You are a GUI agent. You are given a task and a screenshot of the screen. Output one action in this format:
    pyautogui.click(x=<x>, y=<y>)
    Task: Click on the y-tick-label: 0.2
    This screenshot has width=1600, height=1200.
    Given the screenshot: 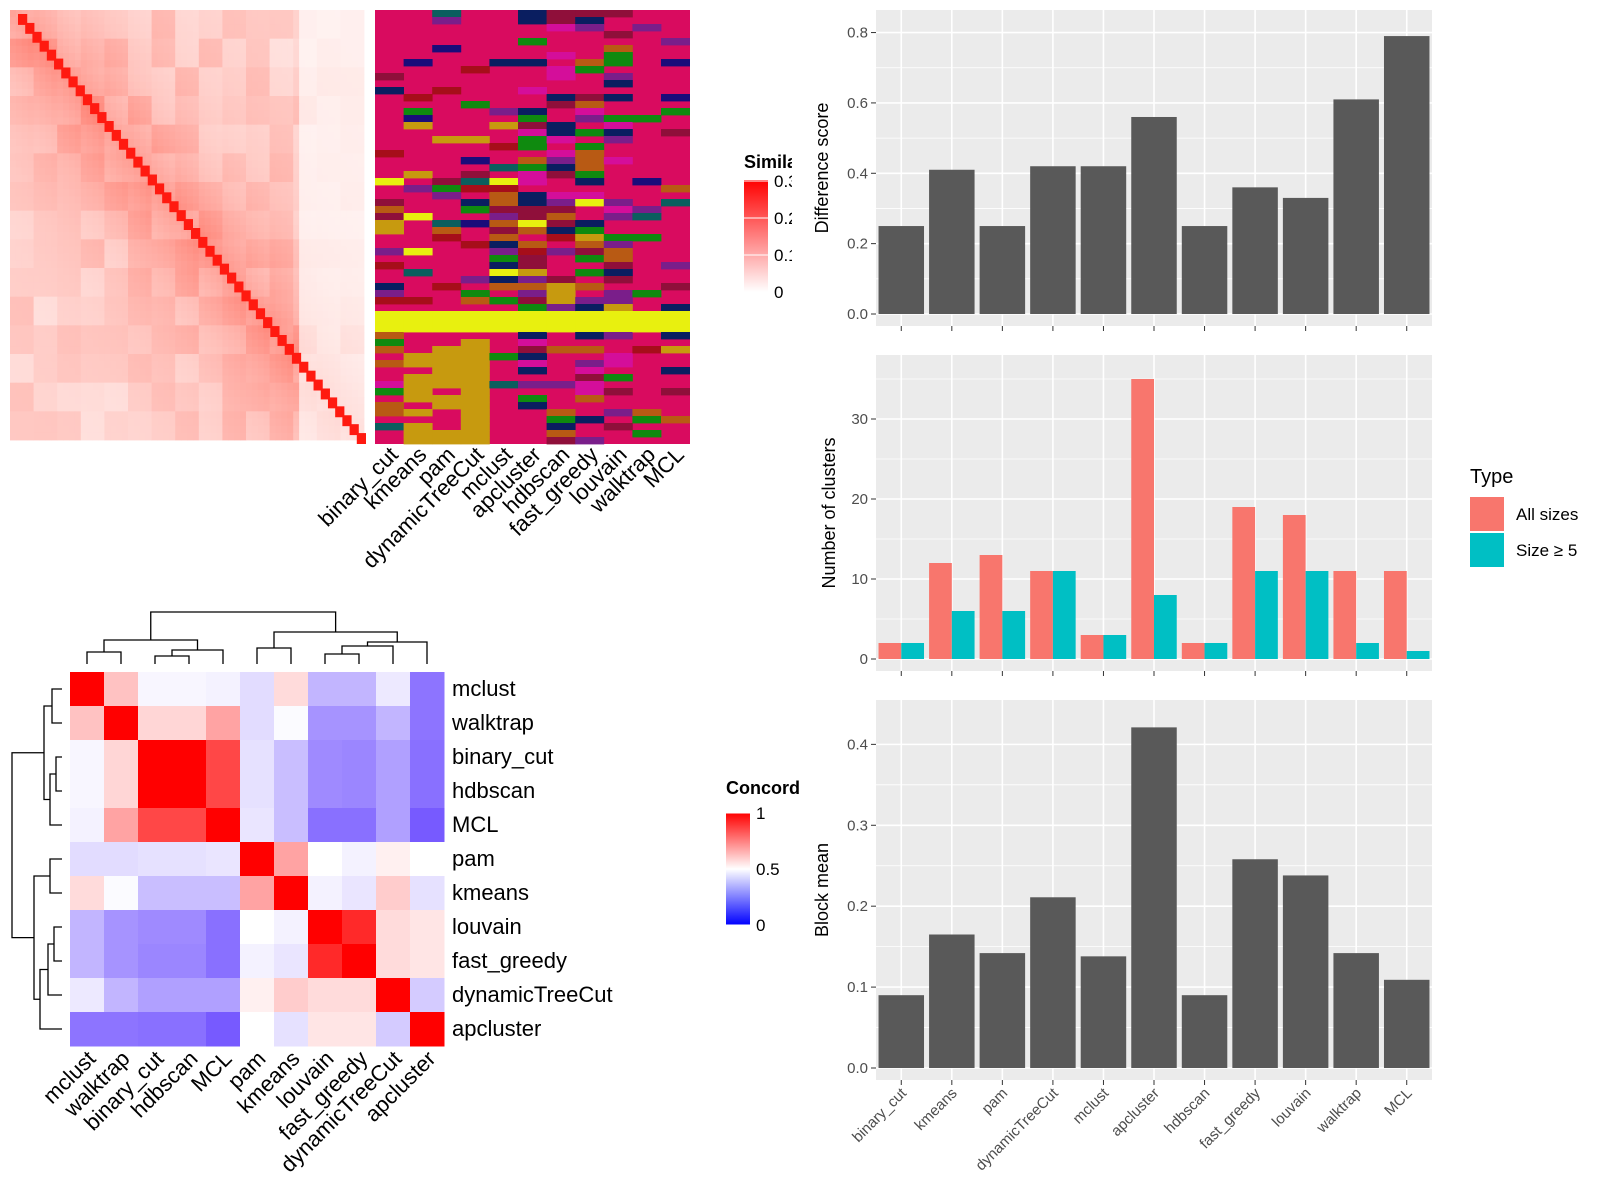 What is the action you would take?
    pyautogui.click(x=857, y=244)
    